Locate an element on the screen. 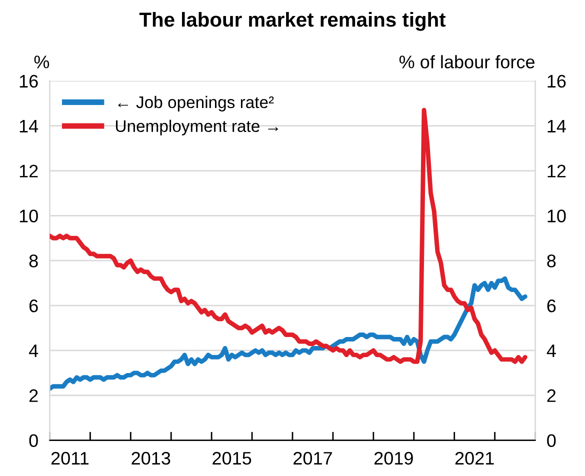 This screenshot has height=476, width=585. y2-tick-label: 8 is located at coordinates (551, 261).